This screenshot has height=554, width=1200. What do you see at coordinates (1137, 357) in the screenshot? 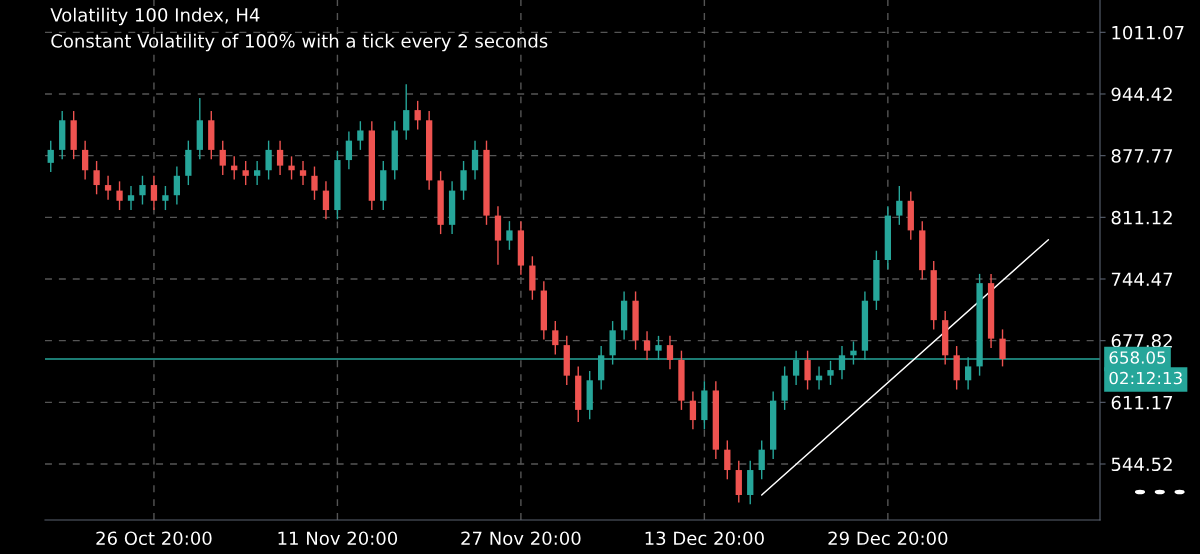
I see `ref-line-label: 658.05` at bounding box center [1137, 357].